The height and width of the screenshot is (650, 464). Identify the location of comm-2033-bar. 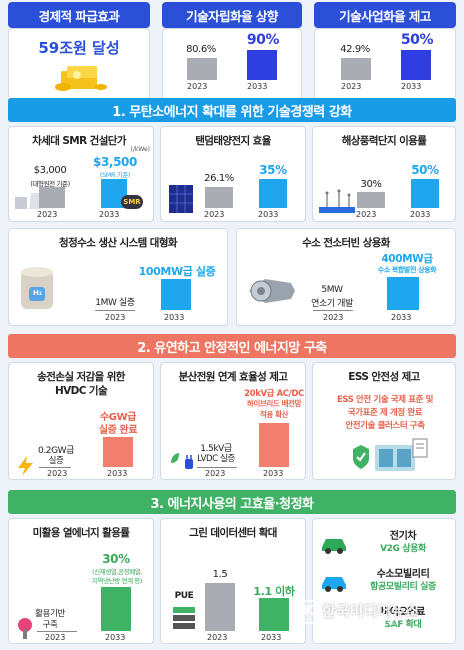
(416, 65).